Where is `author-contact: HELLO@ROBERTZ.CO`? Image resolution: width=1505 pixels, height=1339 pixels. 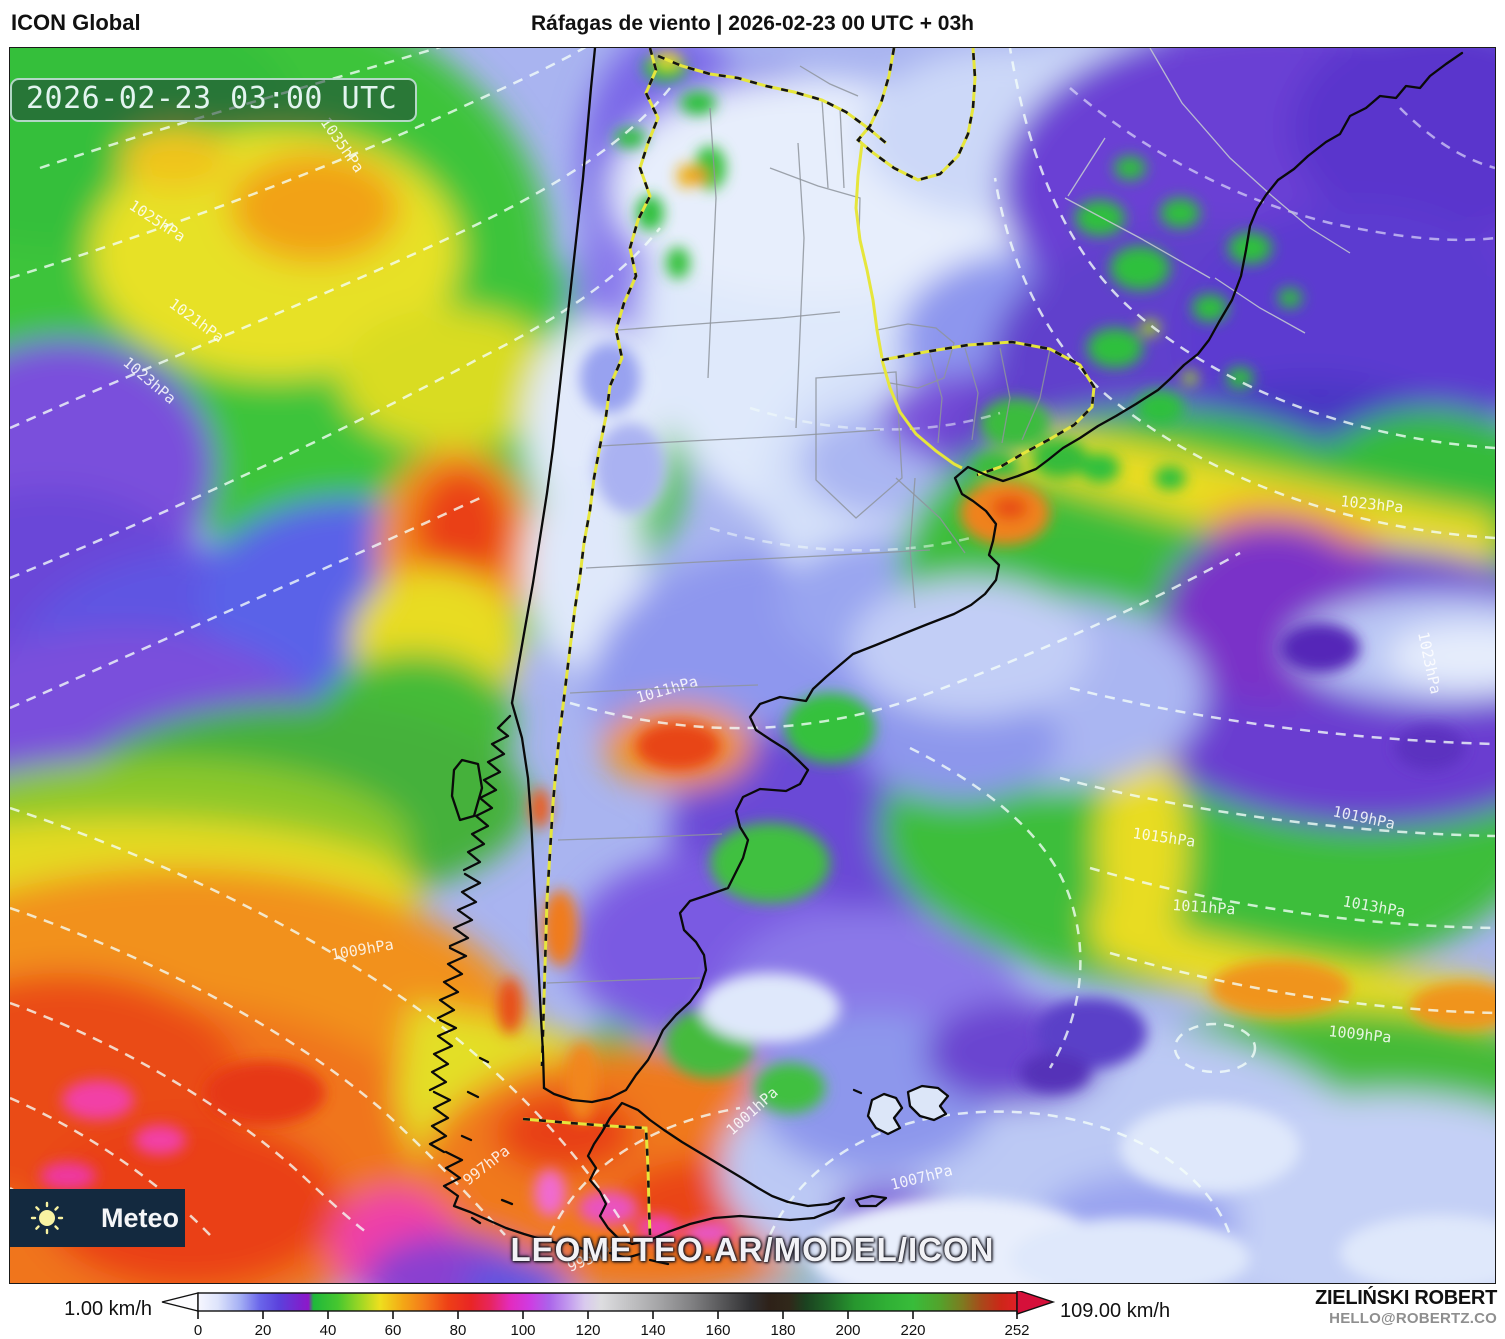
author-contact: HELLO@ROBERTZ.CO is located at coordinates (1413, 1318).